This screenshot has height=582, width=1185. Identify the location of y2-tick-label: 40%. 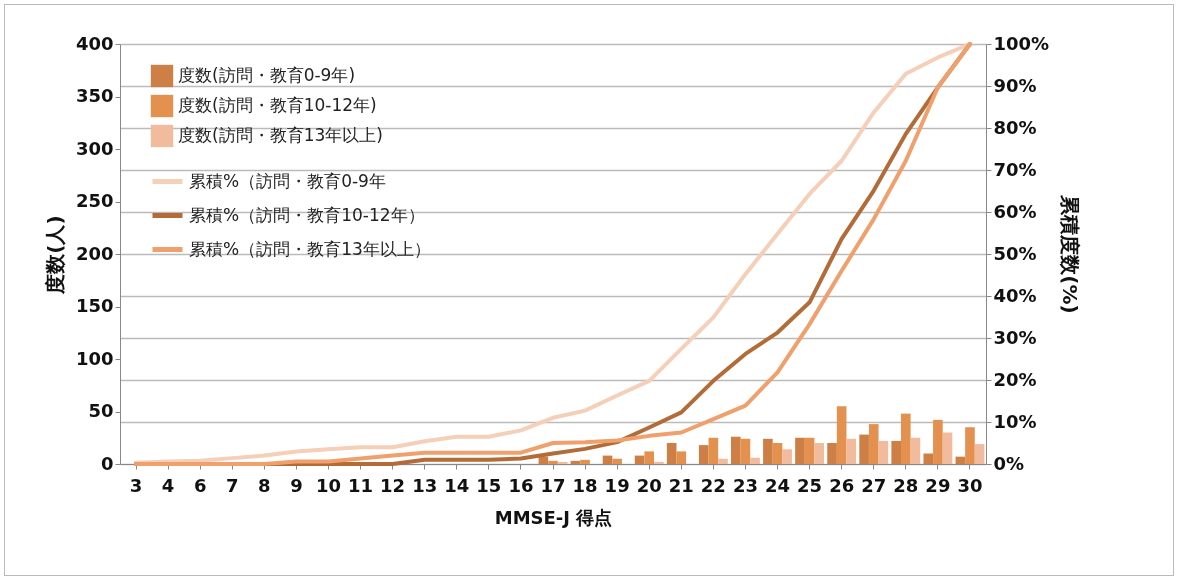
(1015, 295).